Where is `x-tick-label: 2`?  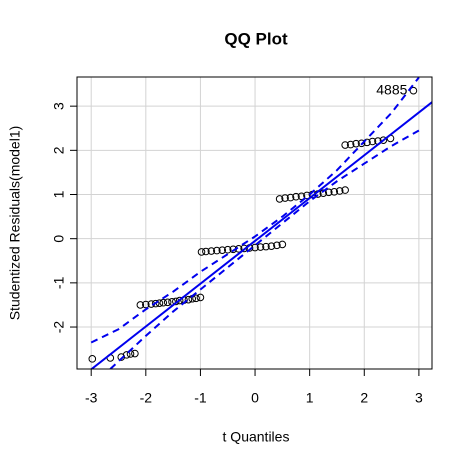
x-tick-label: 2 is located at coordinates (364, 398).